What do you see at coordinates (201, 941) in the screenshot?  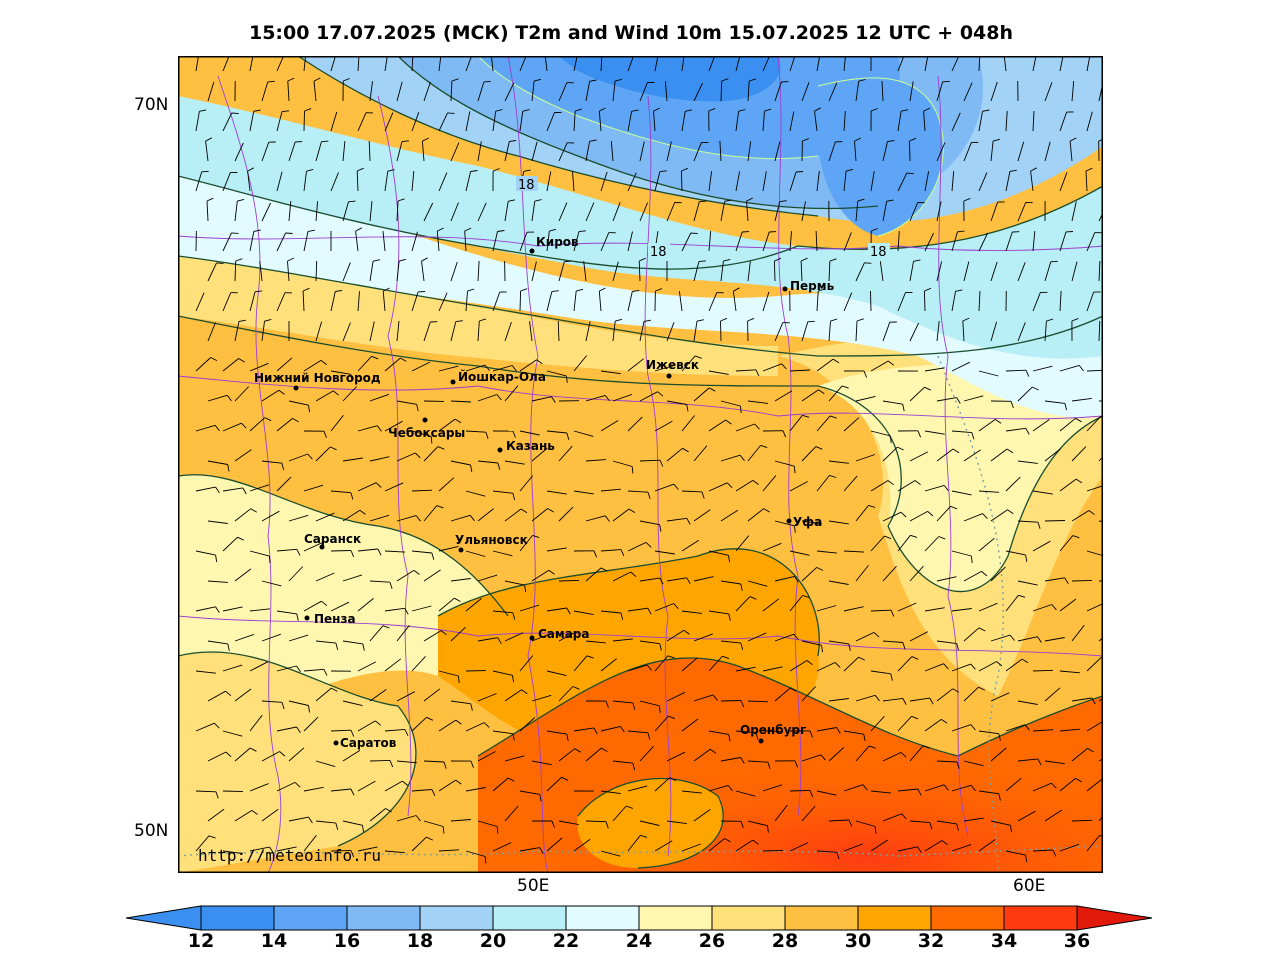 I see `colorbar-label-12: 12` at bounding box center [201, 941].